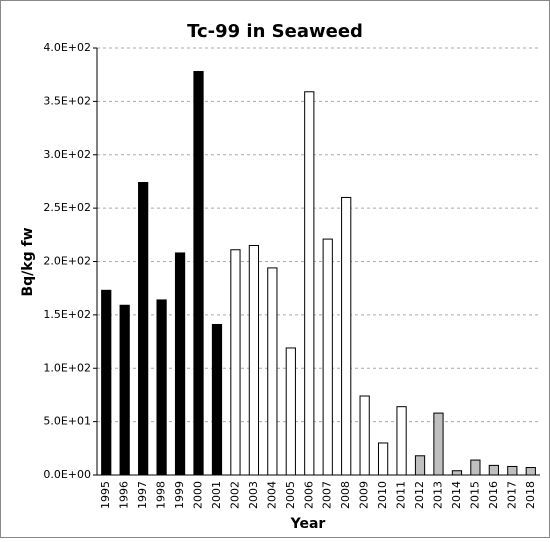  Describe the element at coordinates (308, 495) in the screenshot. I see `x-tick-label: 2006` at that location.